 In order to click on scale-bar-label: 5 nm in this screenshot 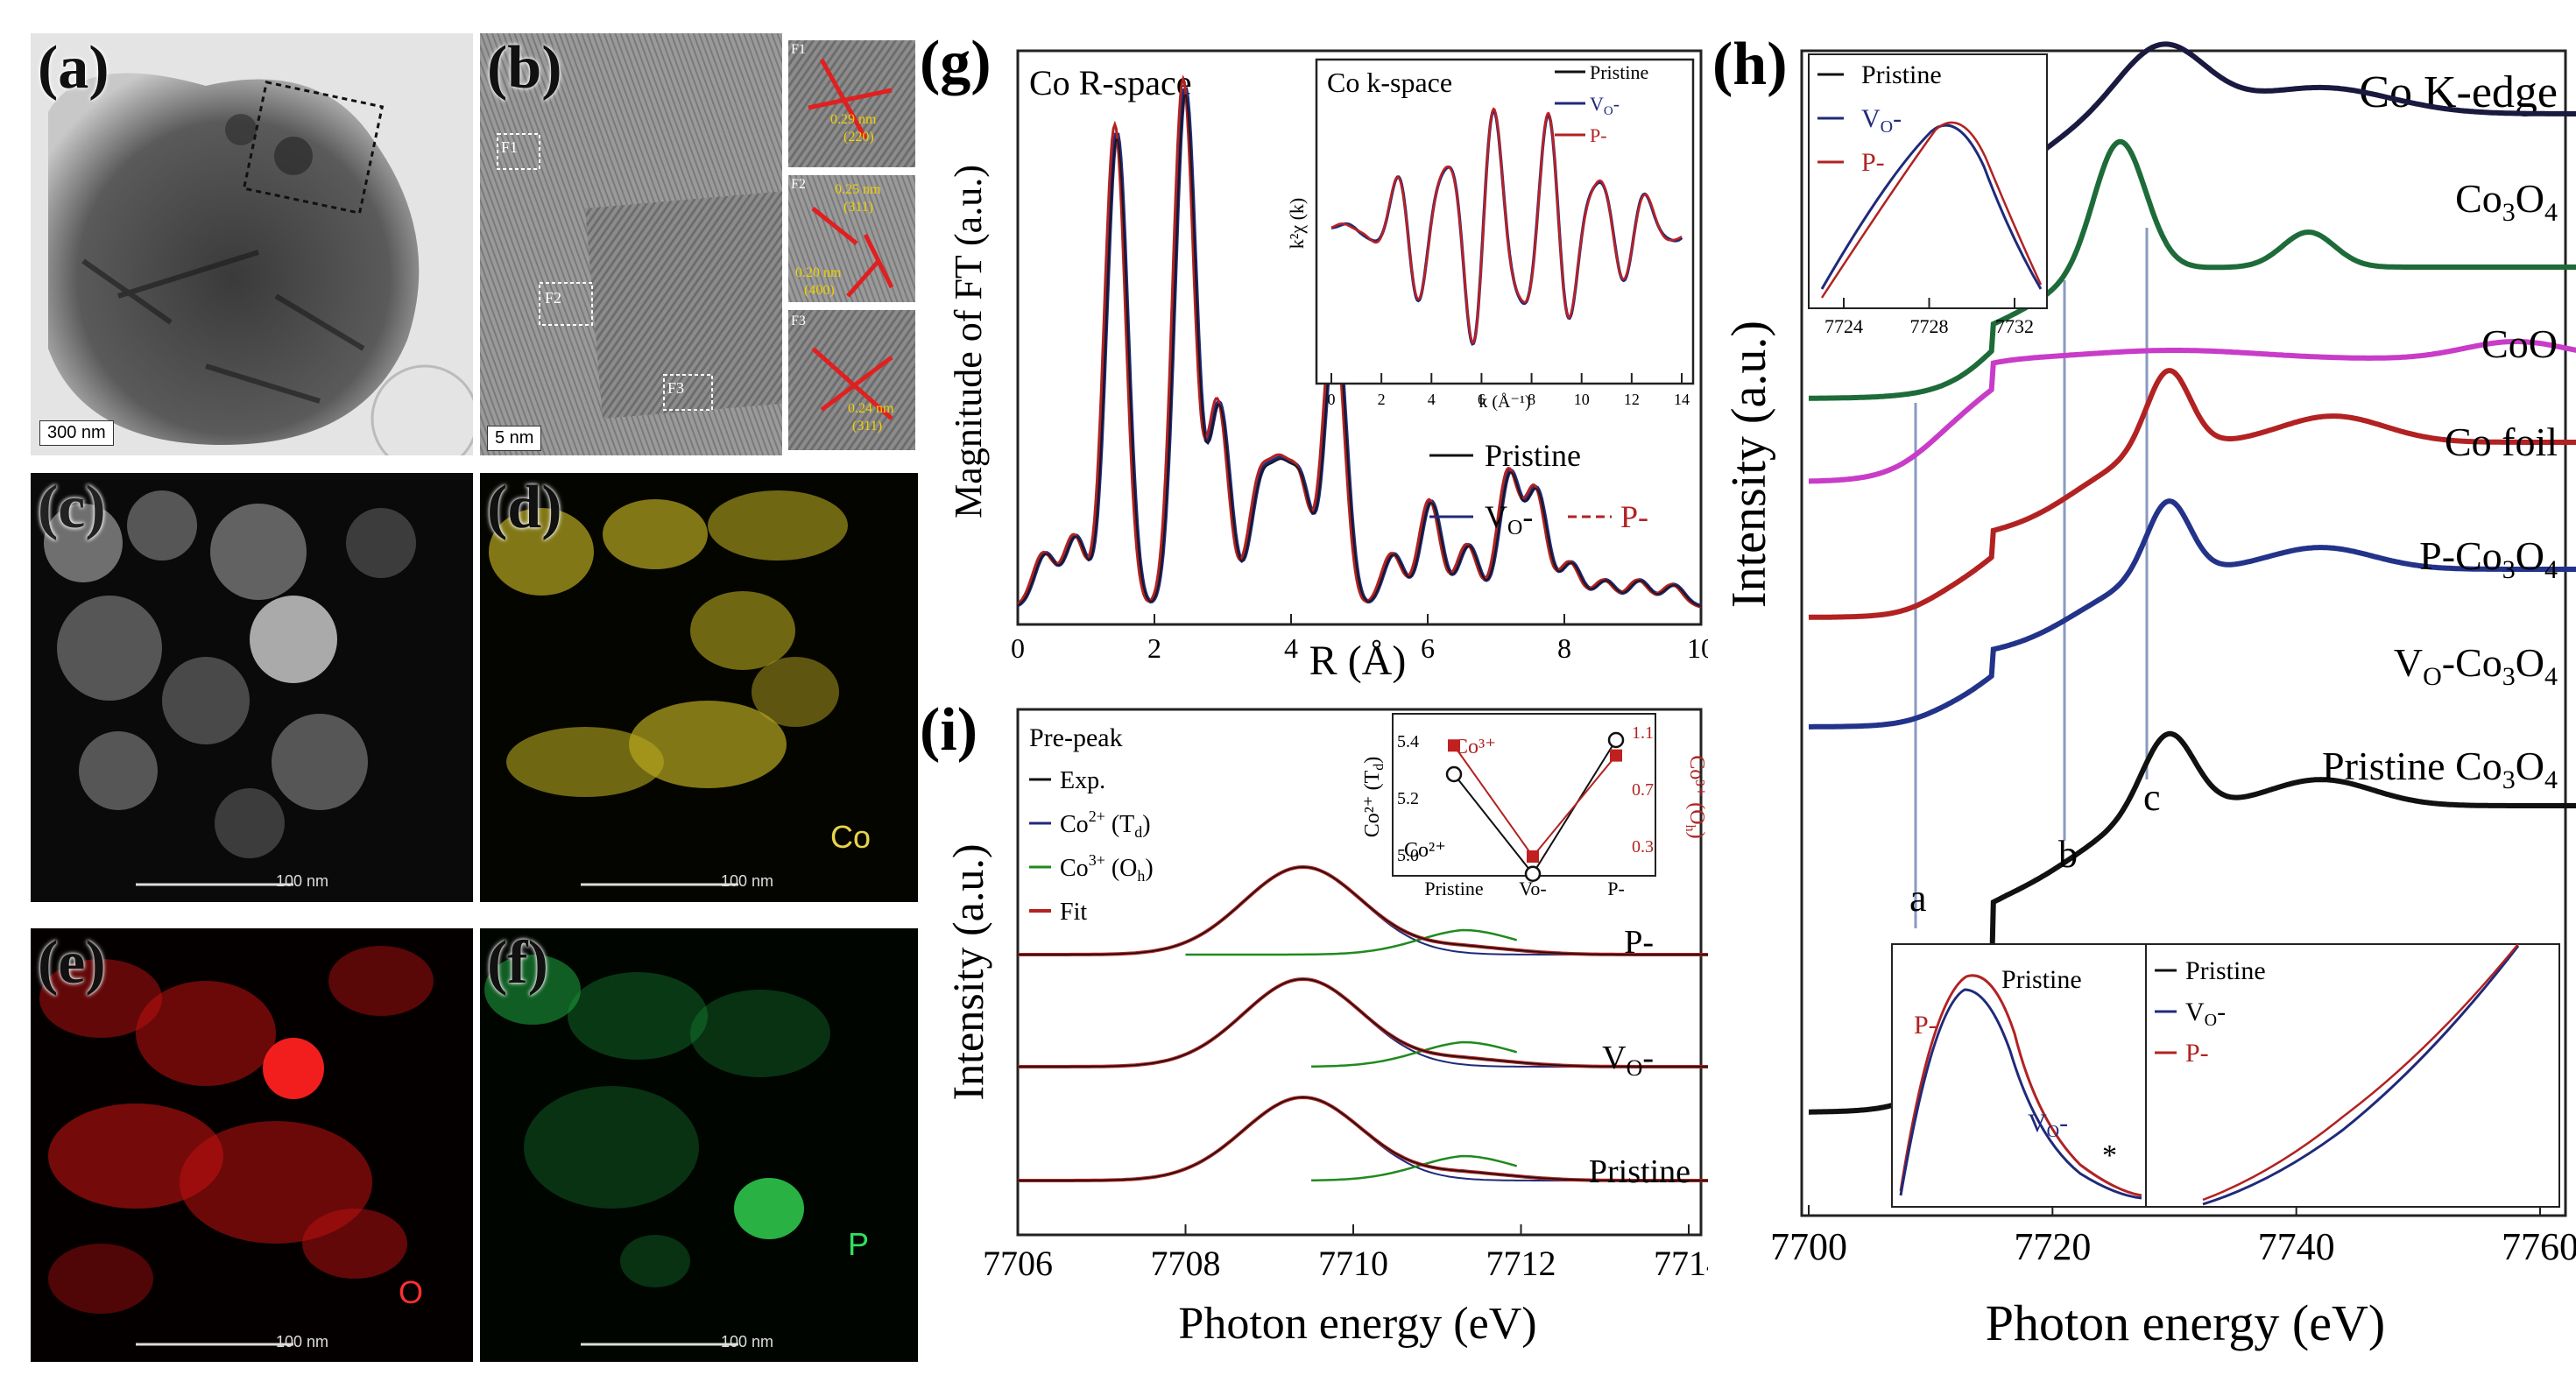, I will do `click(514, 438)`.